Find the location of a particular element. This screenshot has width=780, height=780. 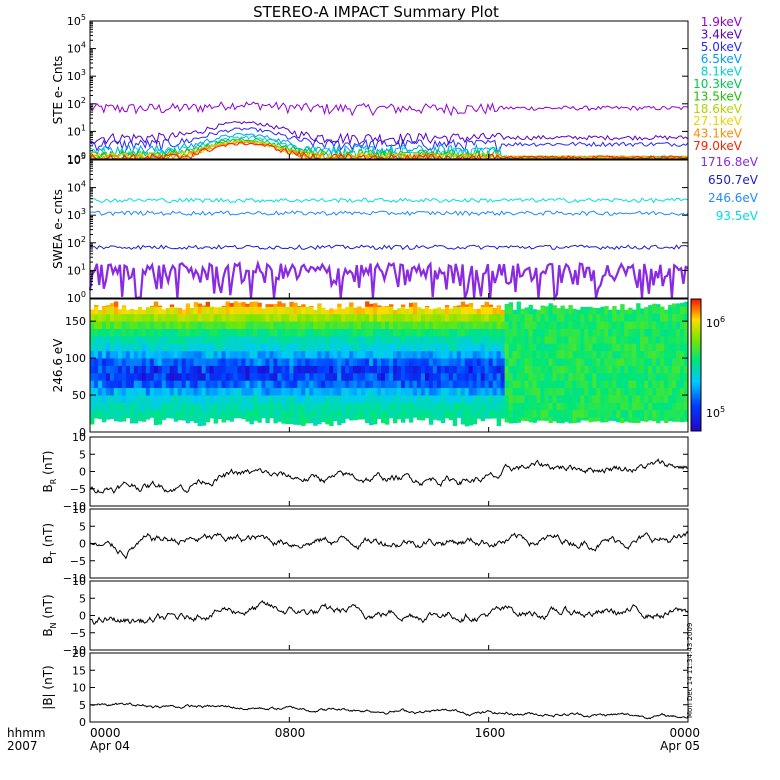

swea-ytick-label-2: 10² is located at coordinates (76, 242).